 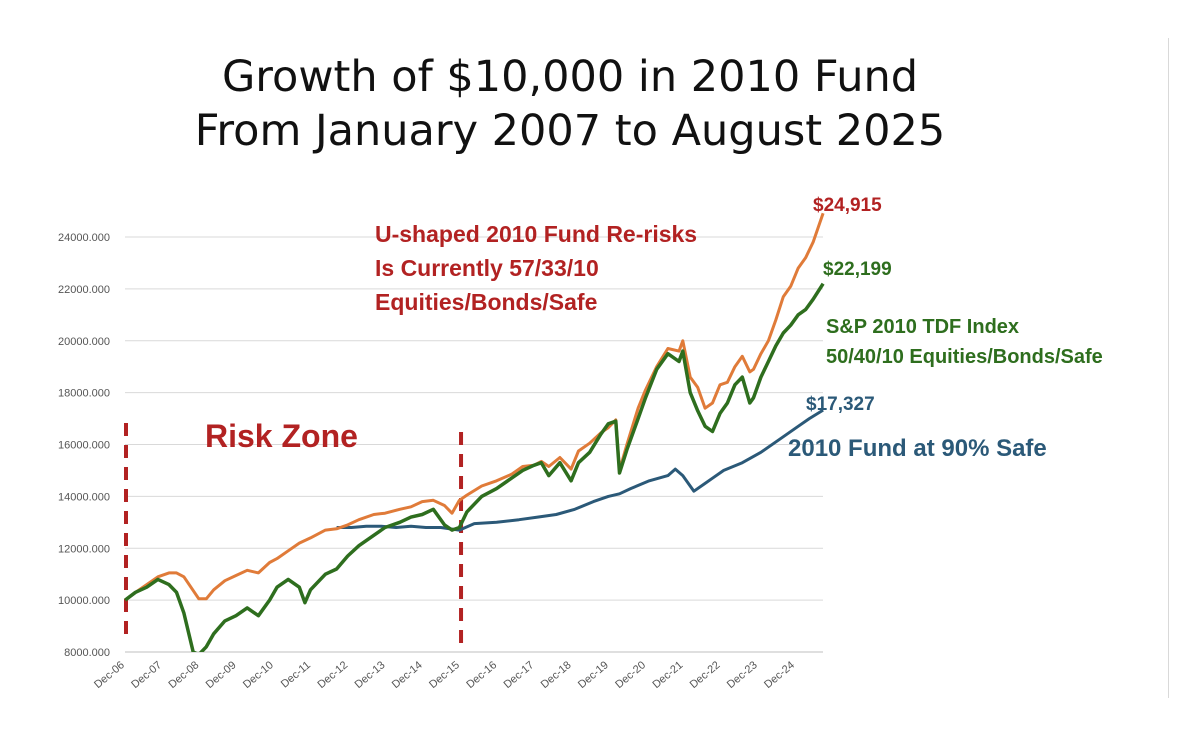 What do you see at coordinates (570, 131) in the screenshot?
I see `title-line-2: From January 2007 to August 2025` at bounding box center [570, 131].